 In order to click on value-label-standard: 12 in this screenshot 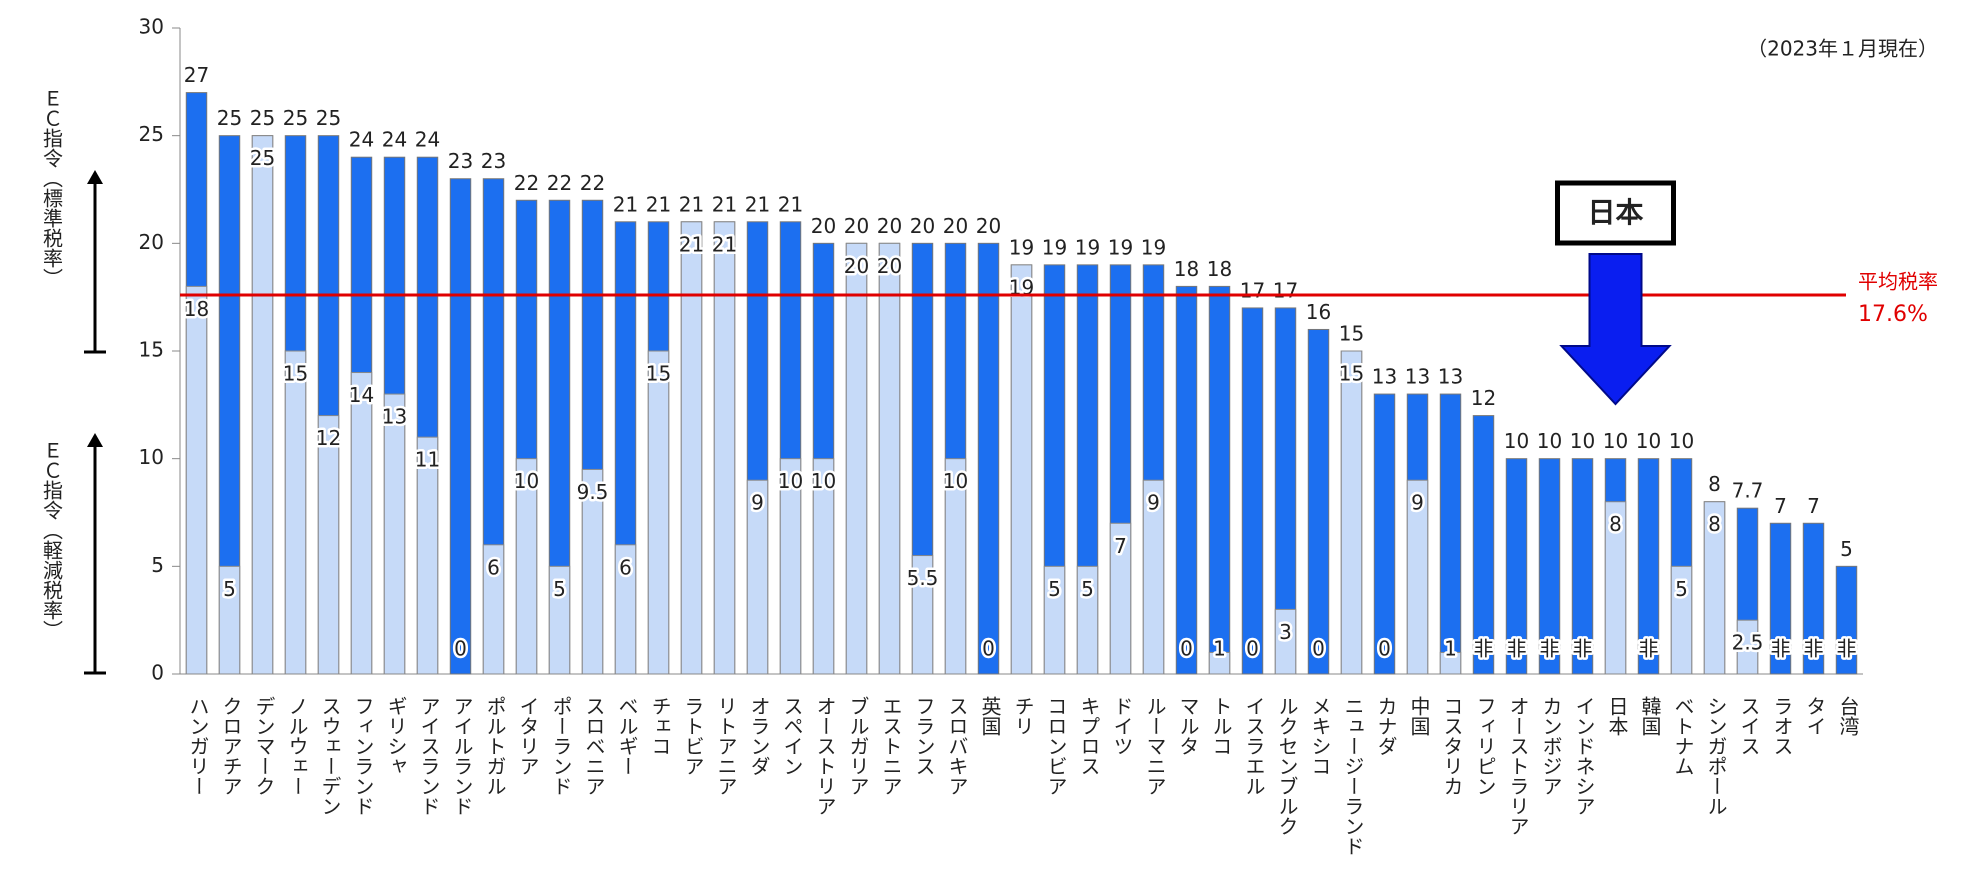, I will do `click(1483, 398)`.